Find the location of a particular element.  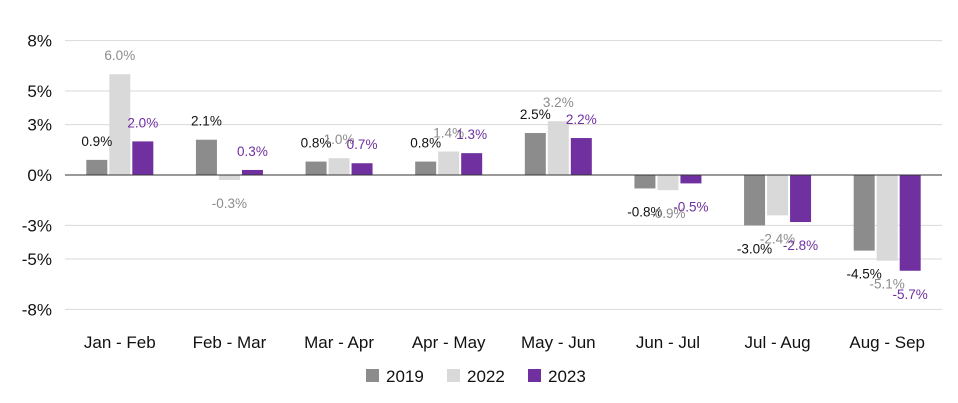

y-tick-label: -3% is located at coordinates (37, 225).